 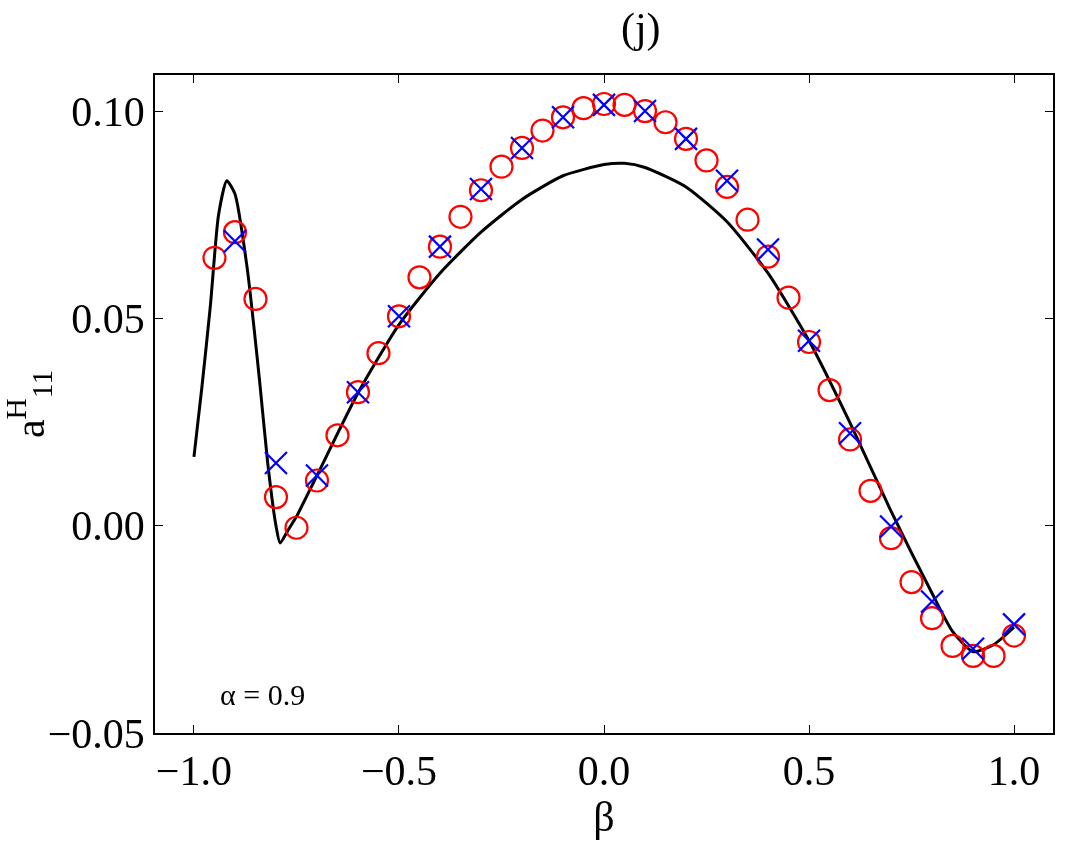 What do you see at coordinates (194, 771) in the screenshot?
I see `x-tick-label: −1.0` at bounding box center [194, 771].